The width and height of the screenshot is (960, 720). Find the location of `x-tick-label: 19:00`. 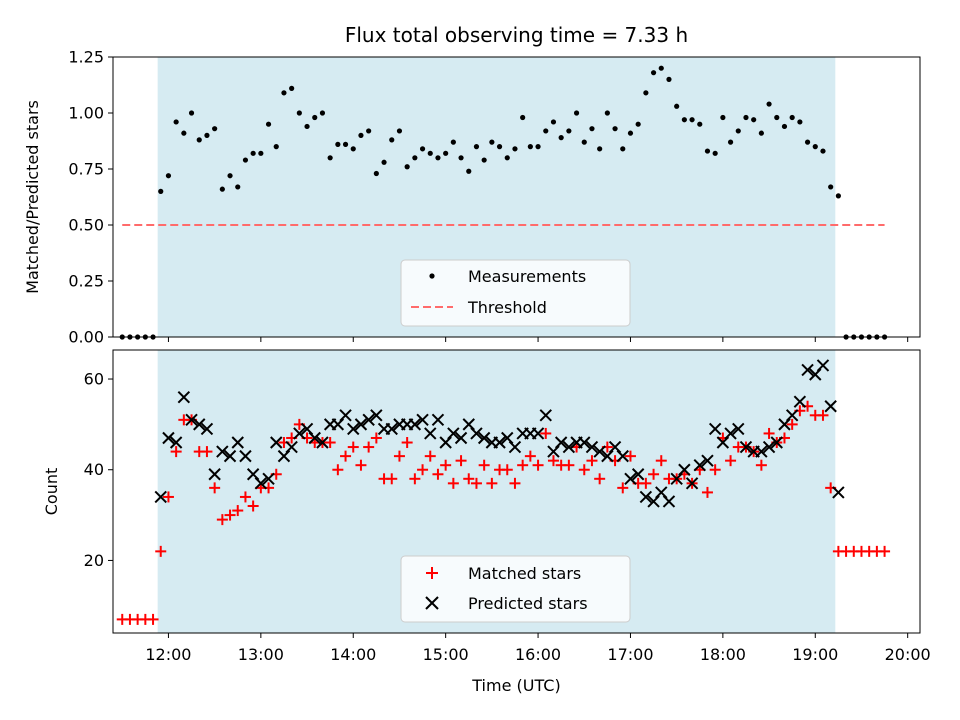

x-tick-label: 19:00 is located at coordinates (815, 654).